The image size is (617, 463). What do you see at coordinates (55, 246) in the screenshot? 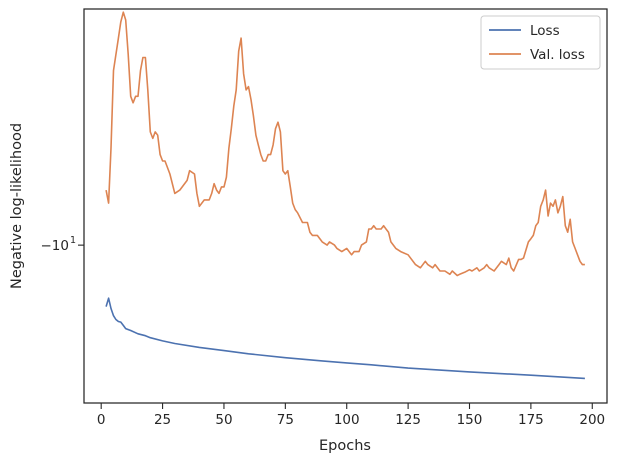
I see `y-tick-label: −10` at bounding box center [55, 246].